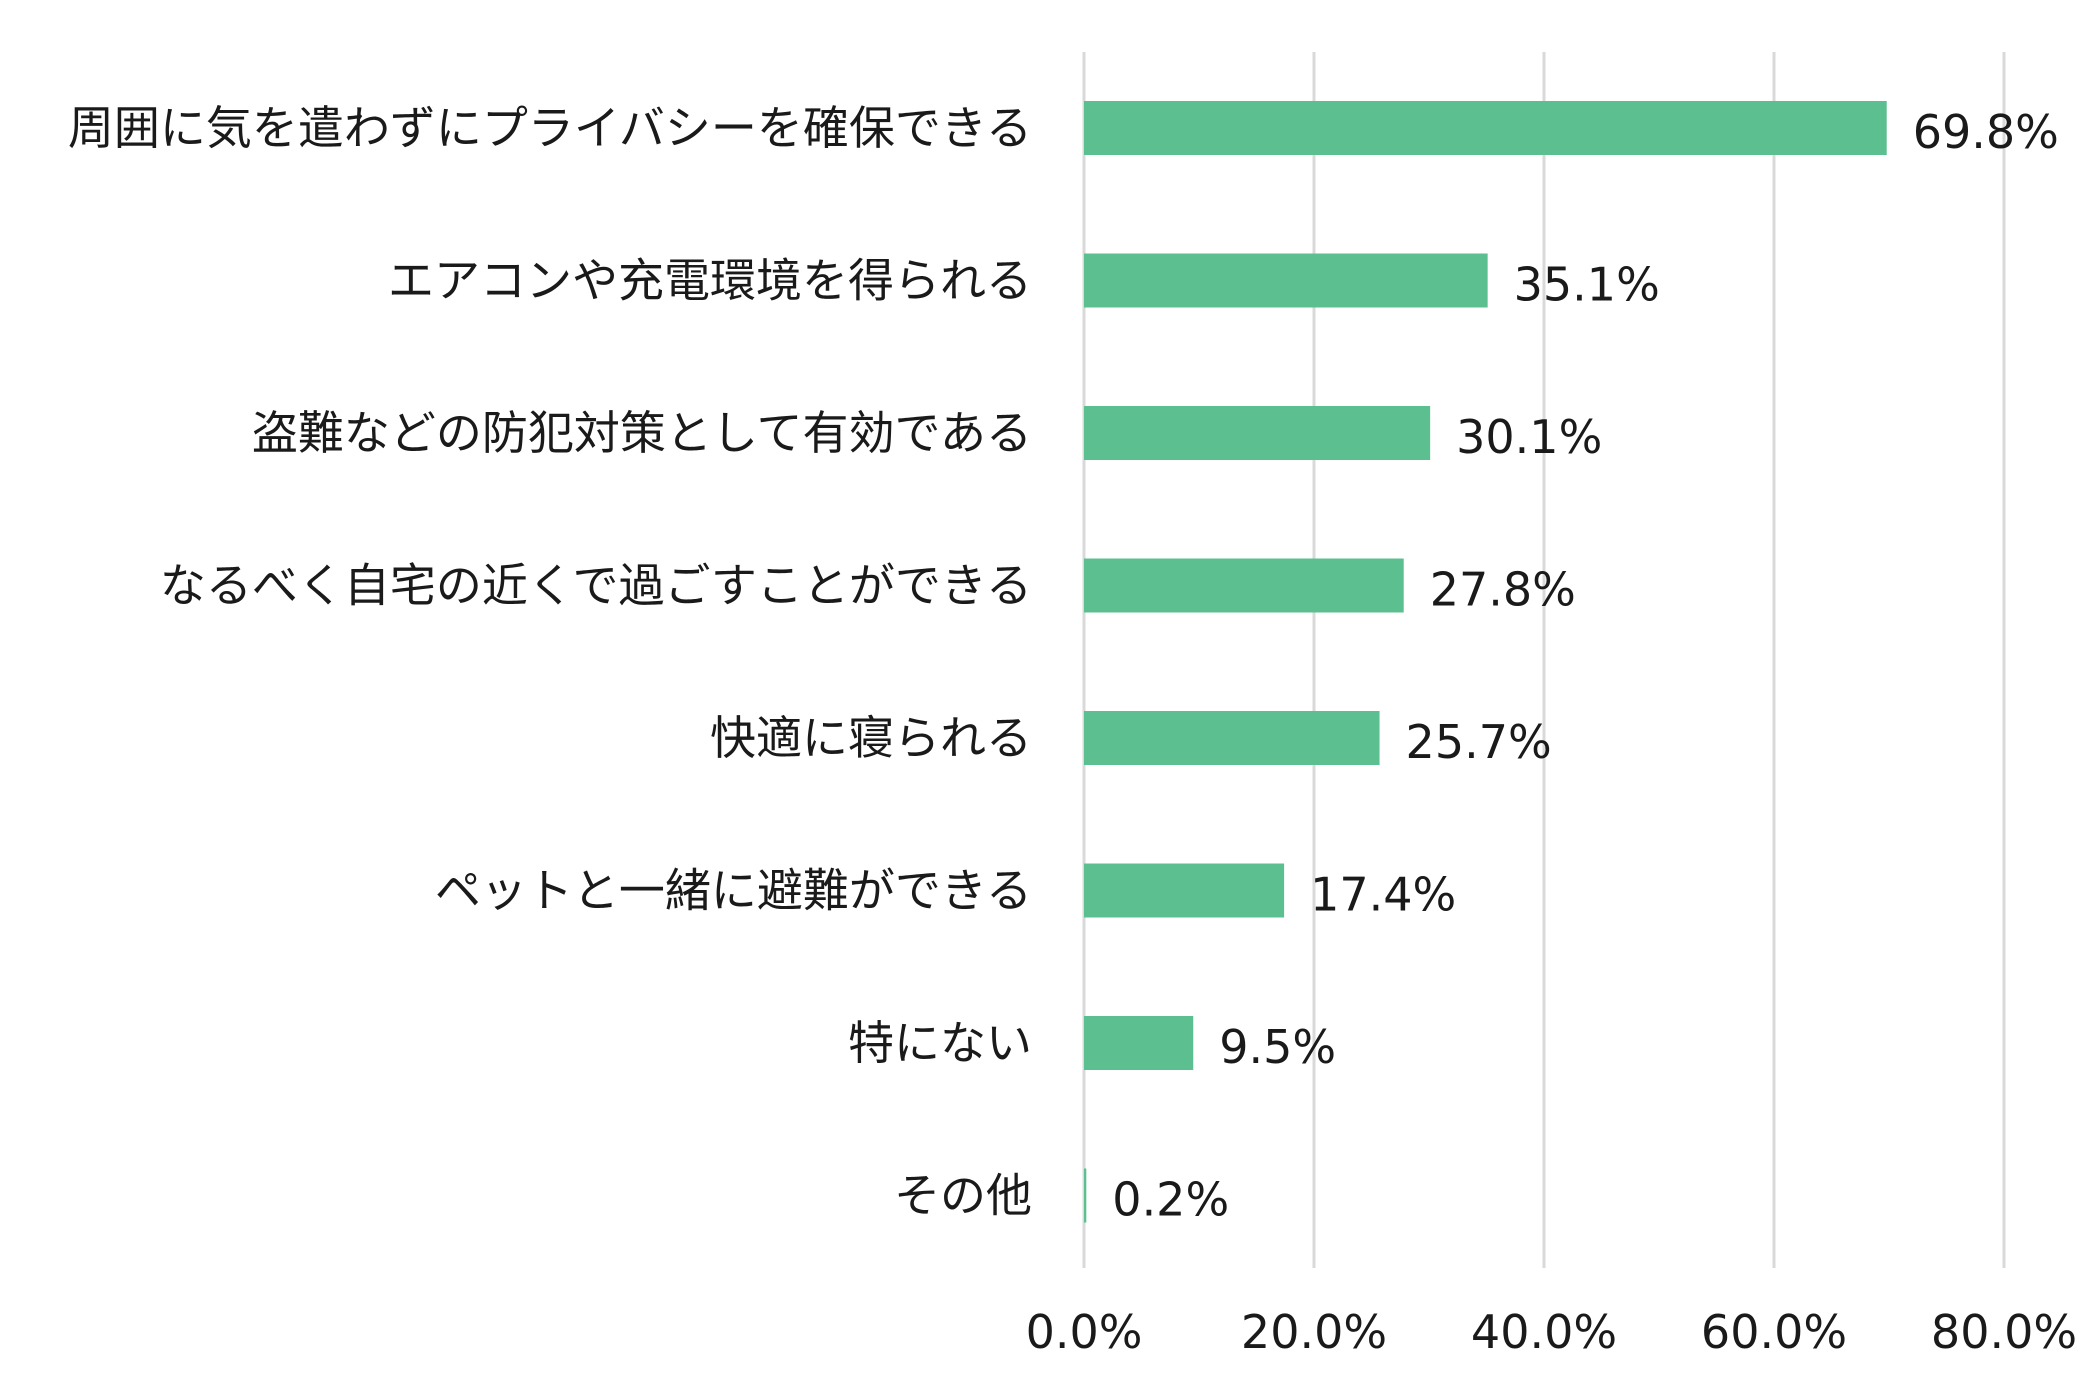 Image resolution: width=2090 pixels, height=1375 pixels. Describe the element at coordinates (1277, 1047) in the screenshot. I see `value-label-6: 9.5%` at that location.